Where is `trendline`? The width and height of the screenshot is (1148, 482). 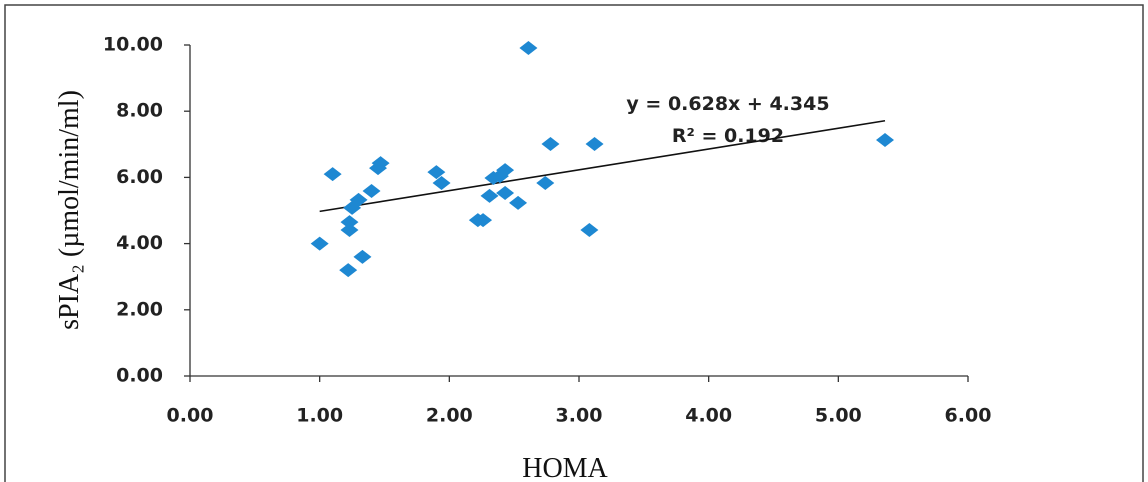 trendline is located at coordinates (602, 166).